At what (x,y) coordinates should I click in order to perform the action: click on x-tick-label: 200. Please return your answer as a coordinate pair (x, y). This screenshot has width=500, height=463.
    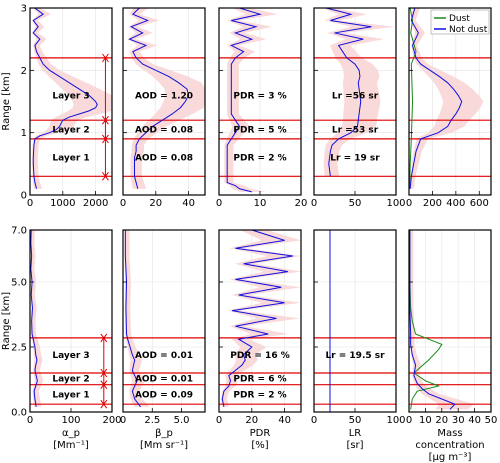
    Looking at the image, I should click on (432, 203).